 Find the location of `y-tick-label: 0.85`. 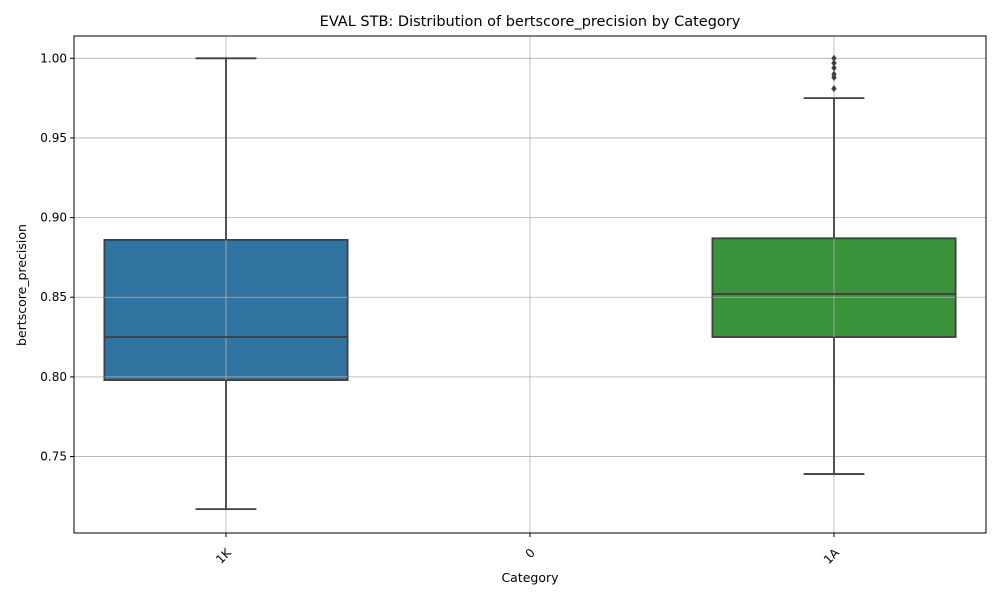

y-tick-label: 0.85 is located at coordinates (53, 297).